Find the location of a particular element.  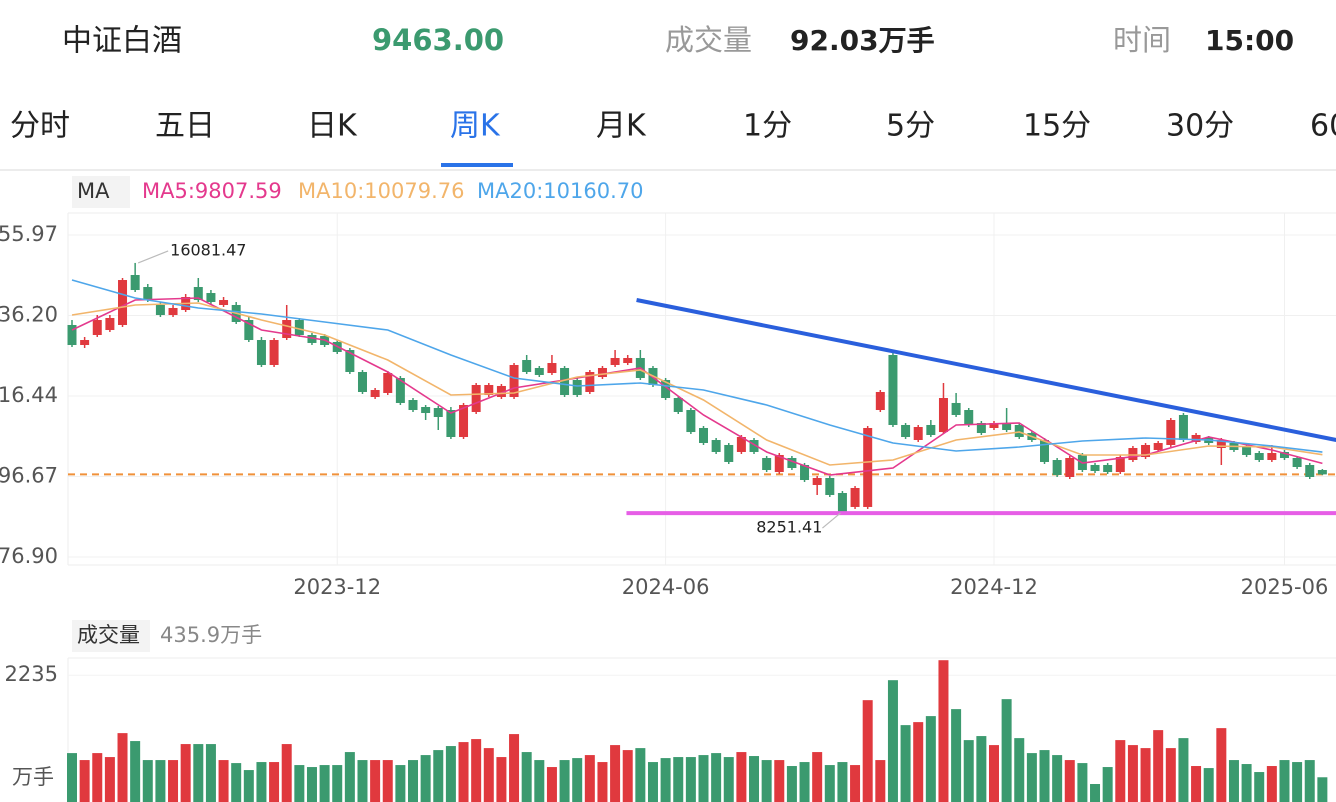

x-tick-label: 2025-06 is located at coordinates (1285, 587).